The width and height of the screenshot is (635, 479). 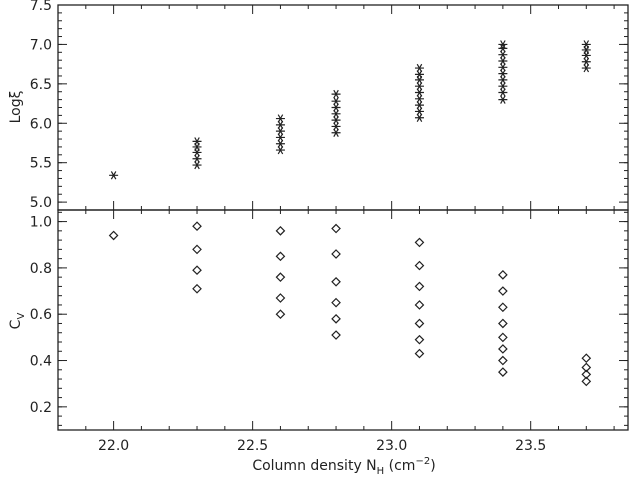 What do you see at coordinates (41, 223) in the screenshot?
I see `y-tick-label-bottom: 1.0` at bounding box center [41, 223].